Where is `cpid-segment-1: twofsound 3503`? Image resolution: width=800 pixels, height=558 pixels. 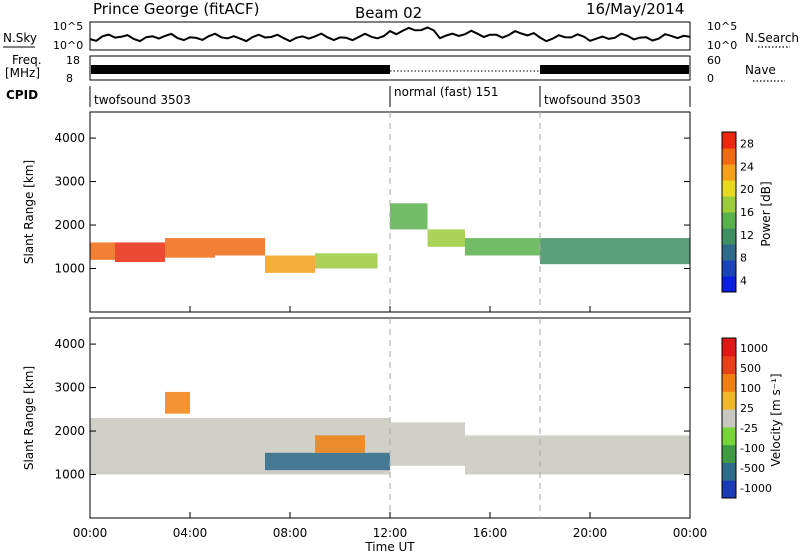 cpid-segment-1: twofsound 3503 is located at coordinates (142, 100).